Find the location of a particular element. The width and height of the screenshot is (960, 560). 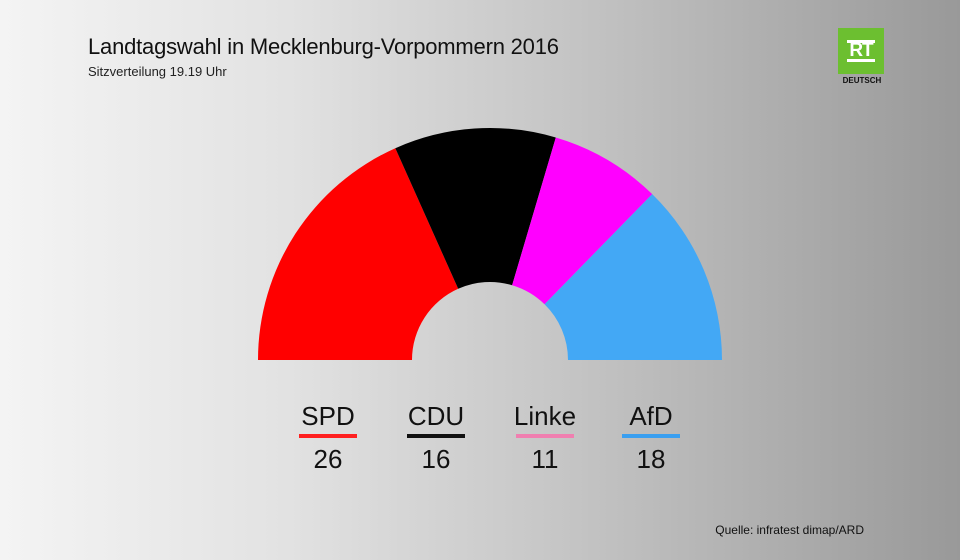

seat-segment-afd is located at coordinates (633, 277).